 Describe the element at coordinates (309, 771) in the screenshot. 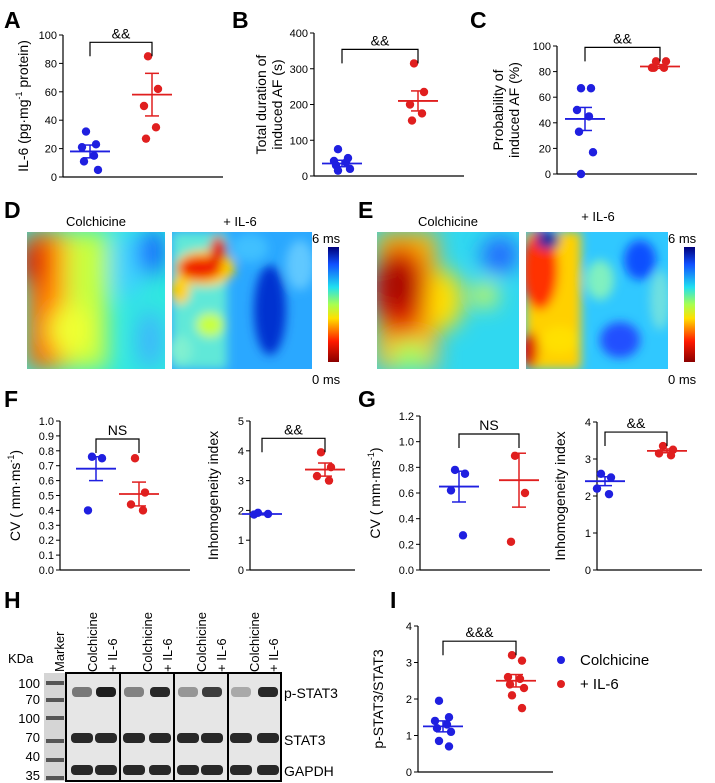

I see `blot-row-gapdh: GAPDH` at that location.